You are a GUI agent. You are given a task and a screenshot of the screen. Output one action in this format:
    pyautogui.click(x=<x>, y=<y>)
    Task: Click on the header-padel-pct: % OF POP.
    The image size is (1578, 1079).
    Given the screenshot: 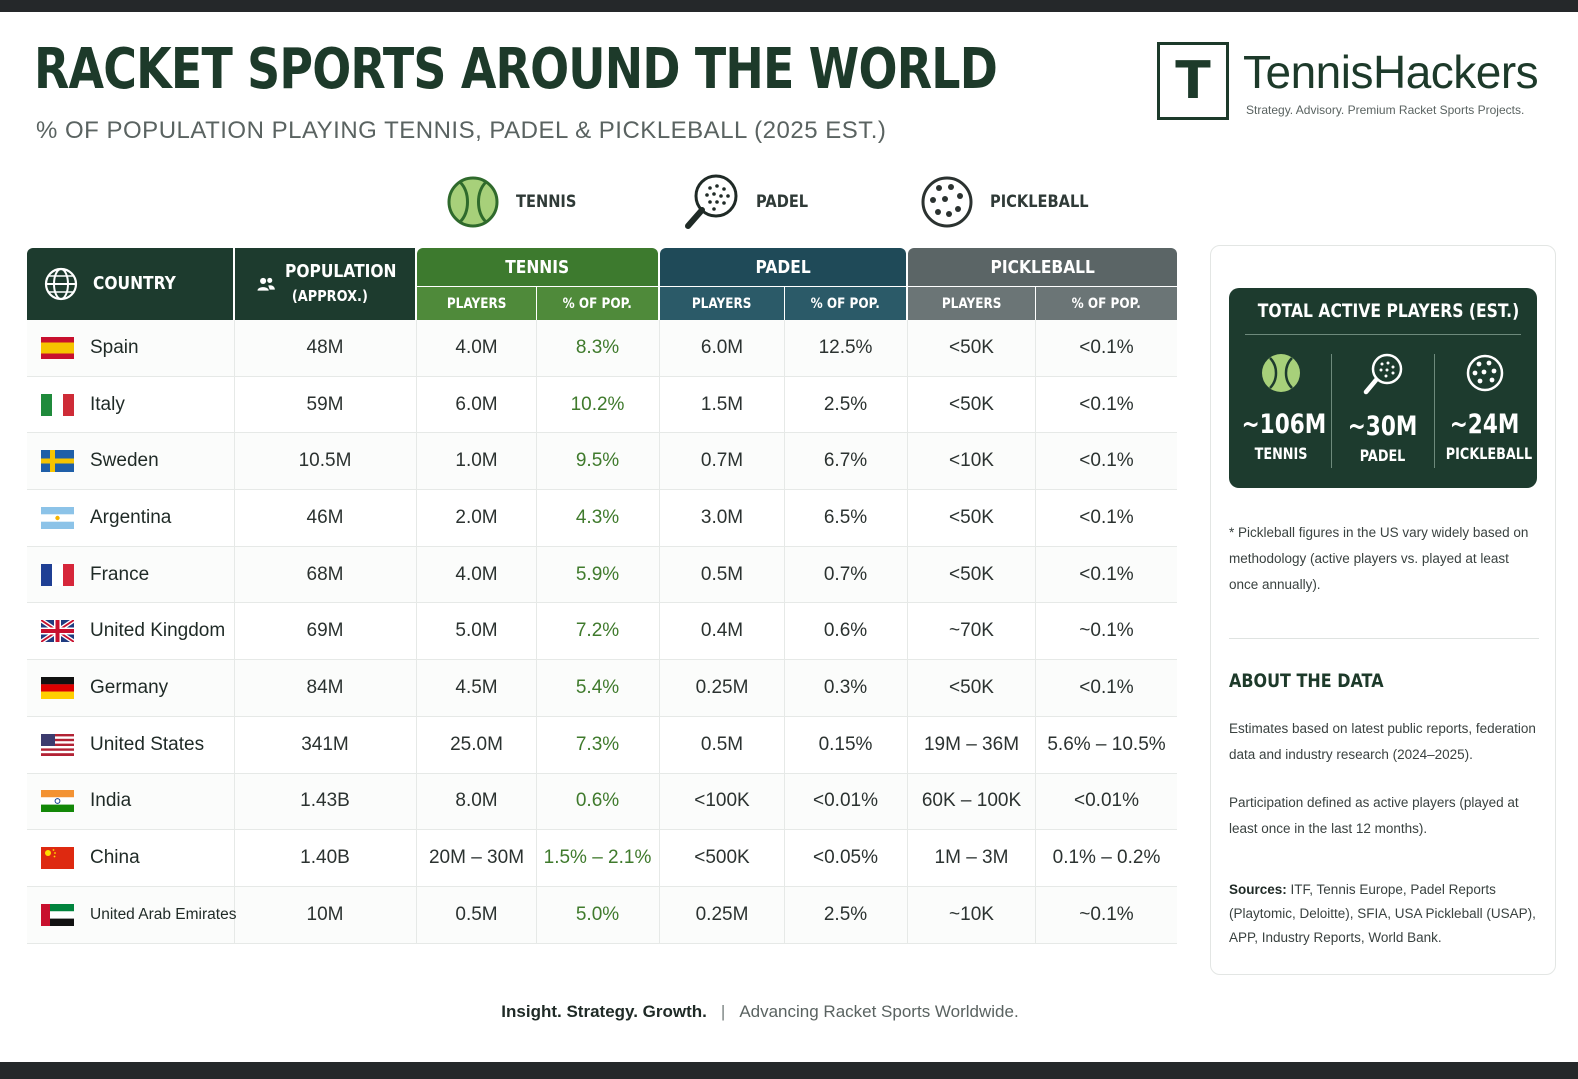 What is the action you would take?
    pyautogui.click(x=845, y=303)
    